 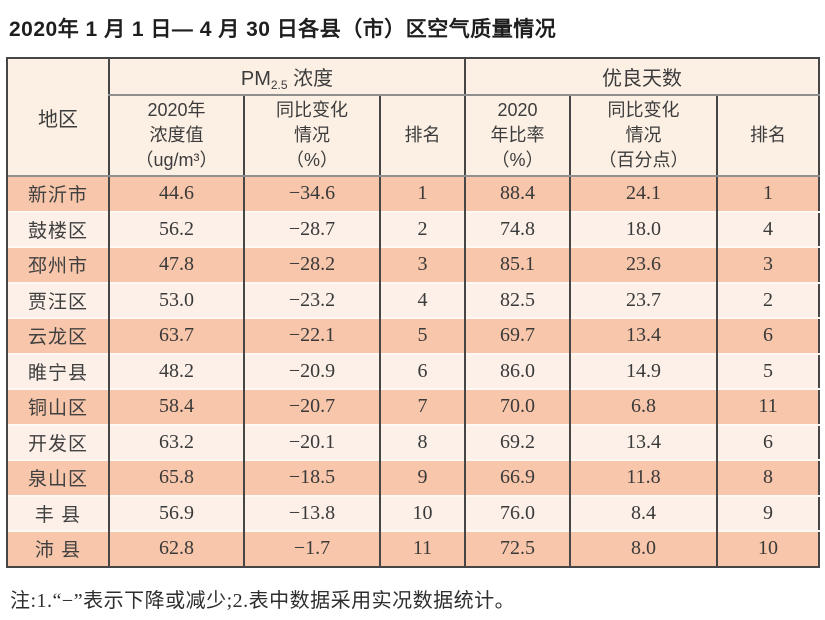 I want to click on rate-cell: 70.0, so click(x=517, y=407).